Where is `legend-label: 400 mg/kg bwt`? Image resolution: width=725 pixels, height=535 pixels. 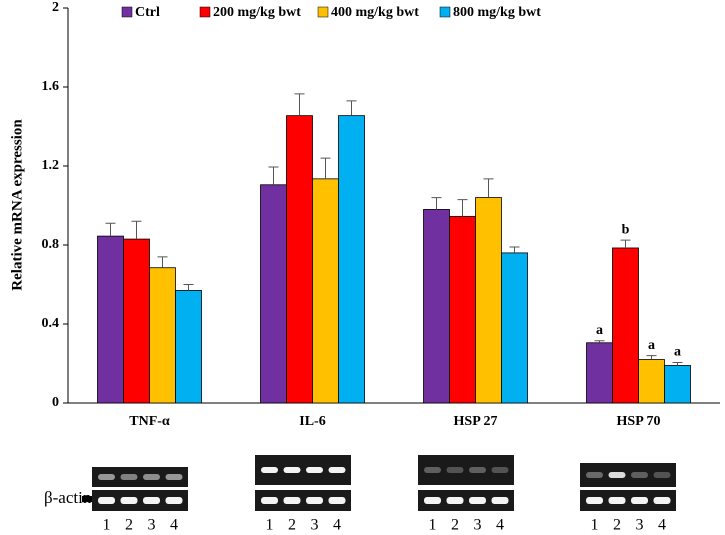
legend-label: 400 mg/kg bwt is located at coordinates (375, 12).